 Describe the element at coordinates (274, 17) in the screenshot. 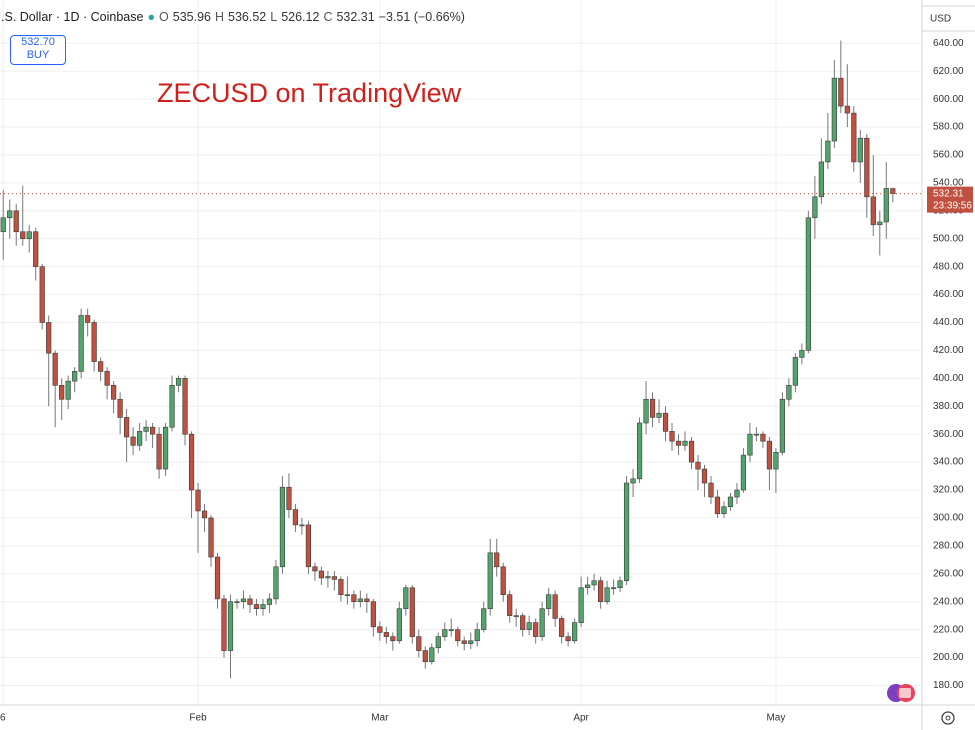

I see `ohlc-key: L` at that location.